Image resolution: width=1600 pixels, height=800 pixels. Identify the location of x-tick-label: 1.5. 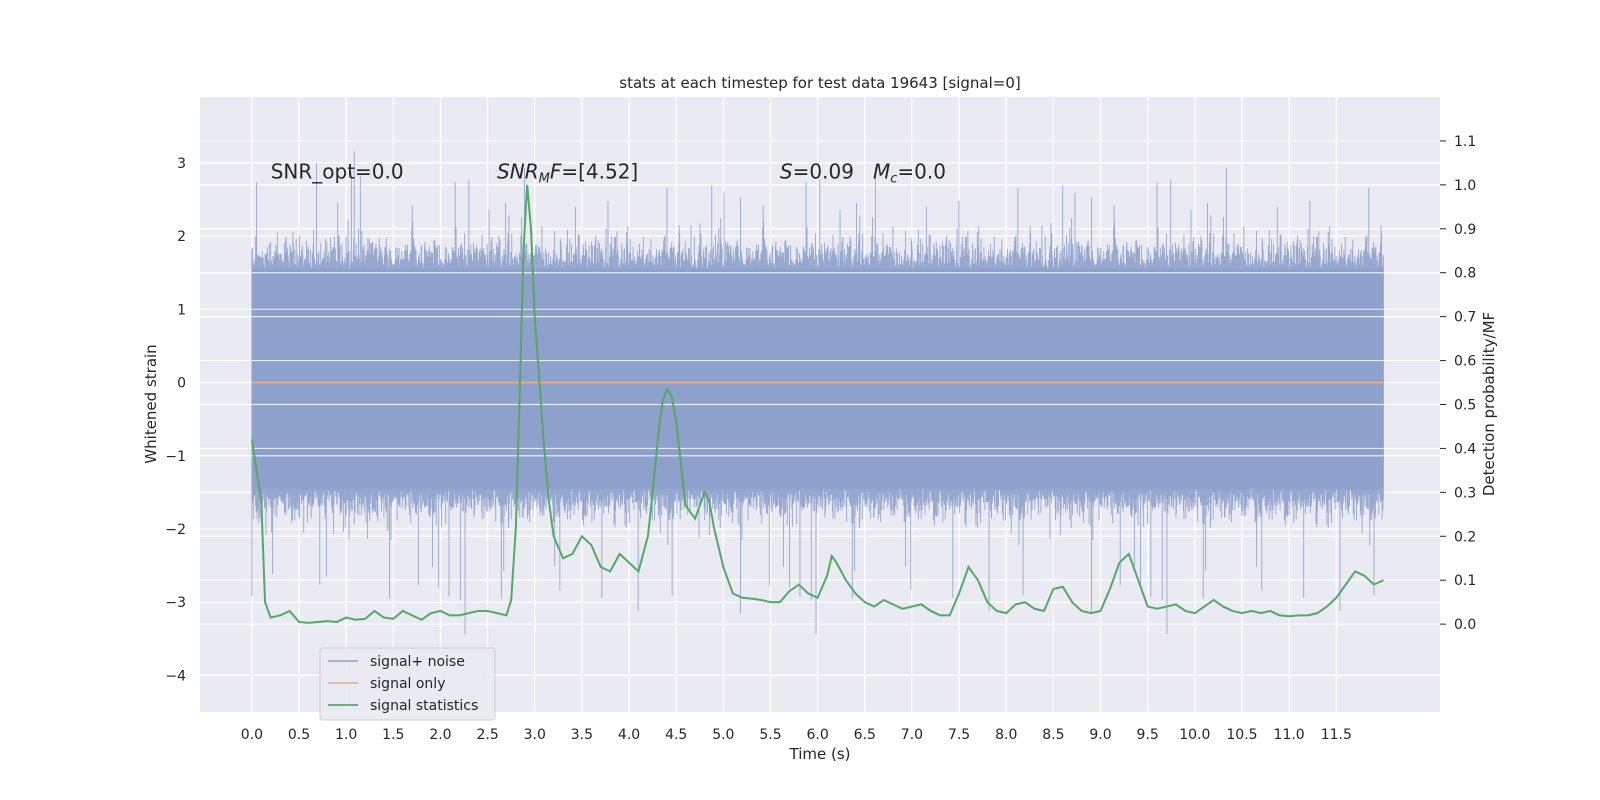
(393, 735).